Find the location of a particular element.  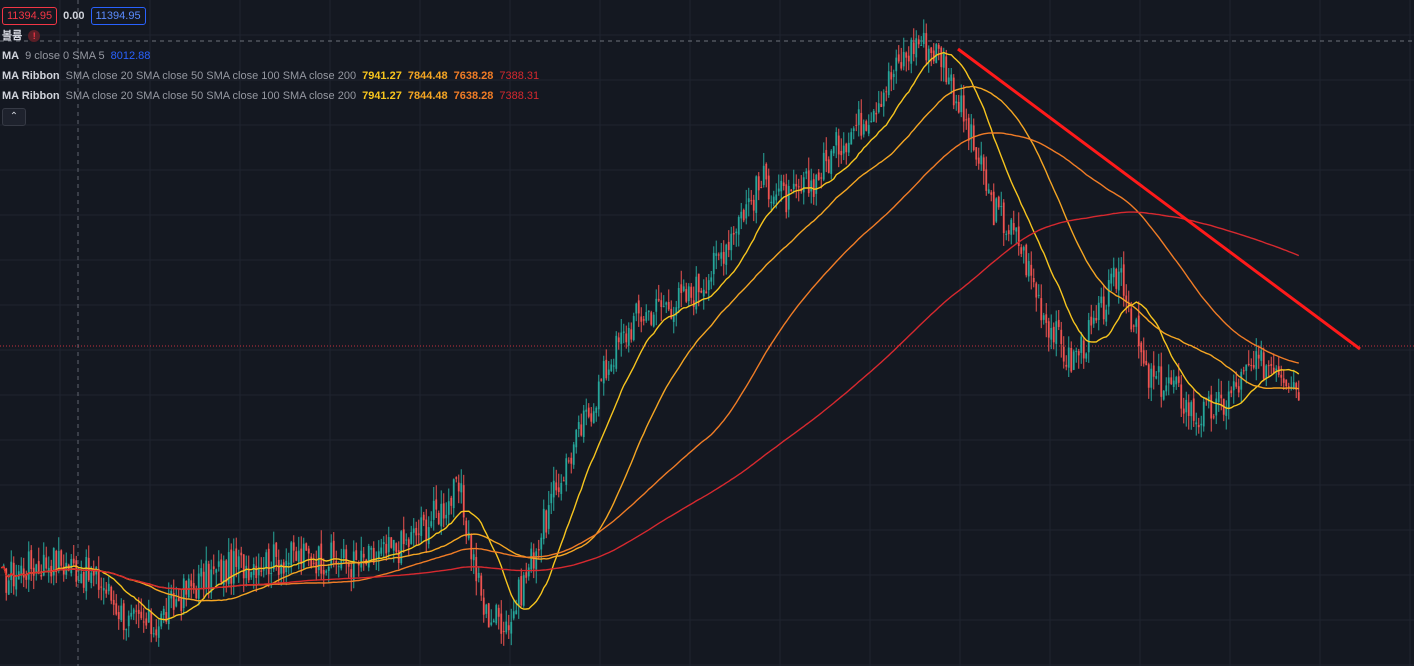

ma-row: MA 9 close 0 SMA 5 8012.88 is located at coordinates (270, 56).